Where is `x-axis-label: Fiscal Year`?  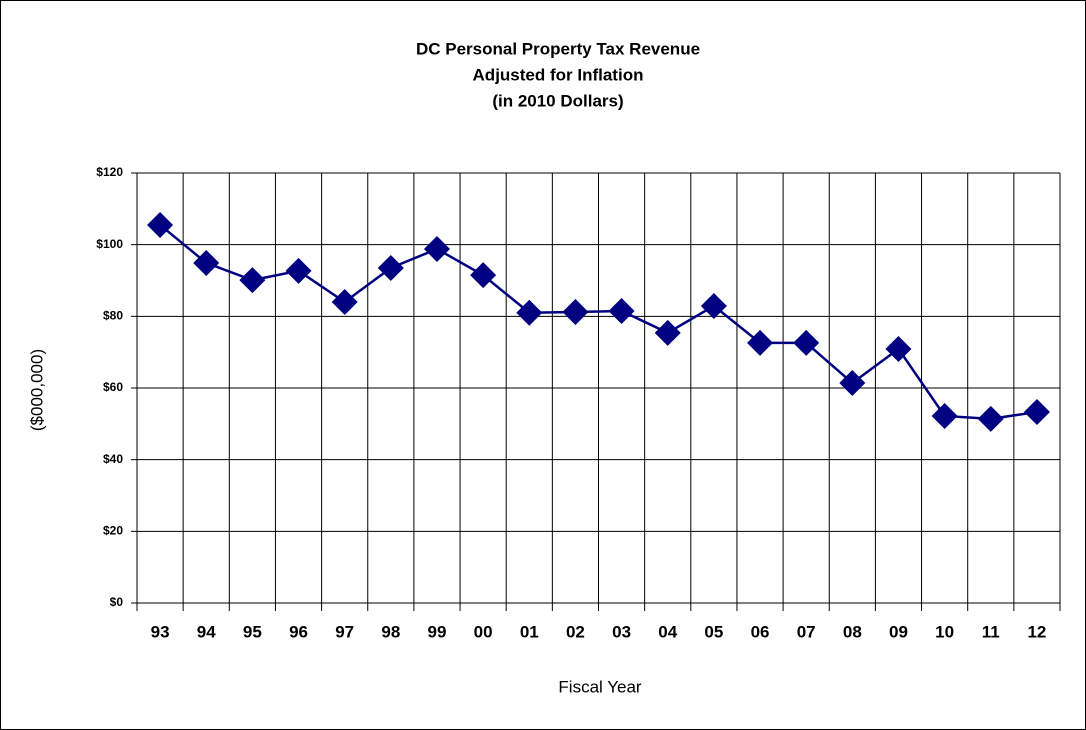 x-axis-label: Fiscal Year is located at coordinates (599, 686).